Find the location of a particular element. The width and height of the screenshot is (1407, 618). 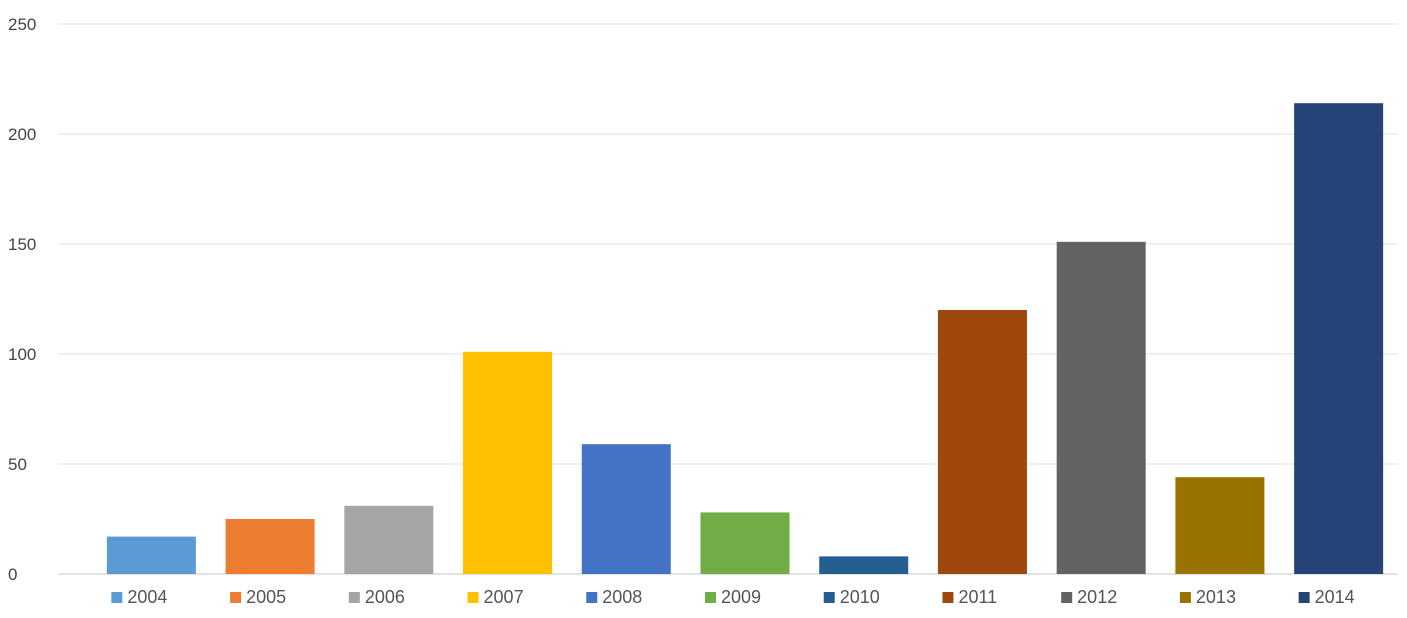

y-tick-label: 150 is located at coordinates (22, 244).